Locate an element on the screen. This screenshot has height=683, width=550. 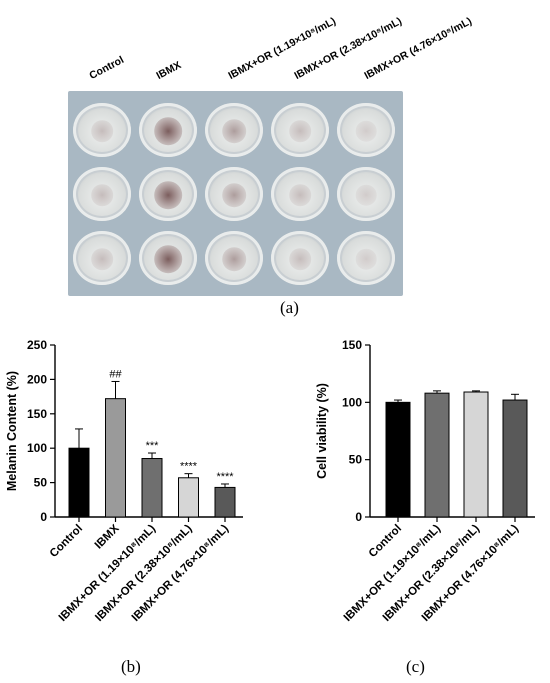
significance-label: *** is located at coordinates (153, 446).